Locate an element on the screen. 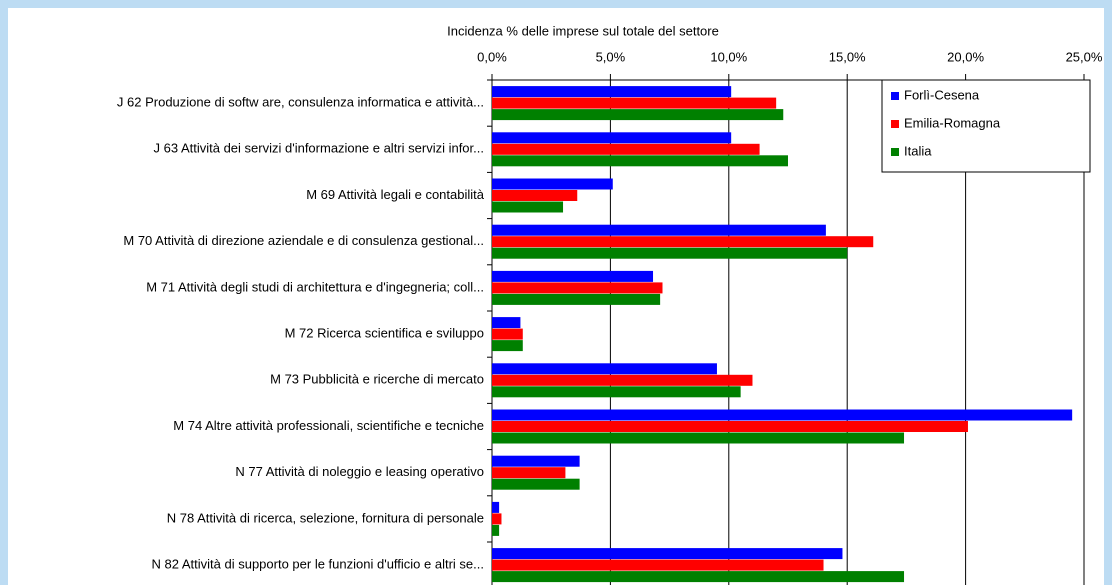 This screenshot has height=585, width=1112. x-tick-label: 10,0% is located at coordinates (728, 56).